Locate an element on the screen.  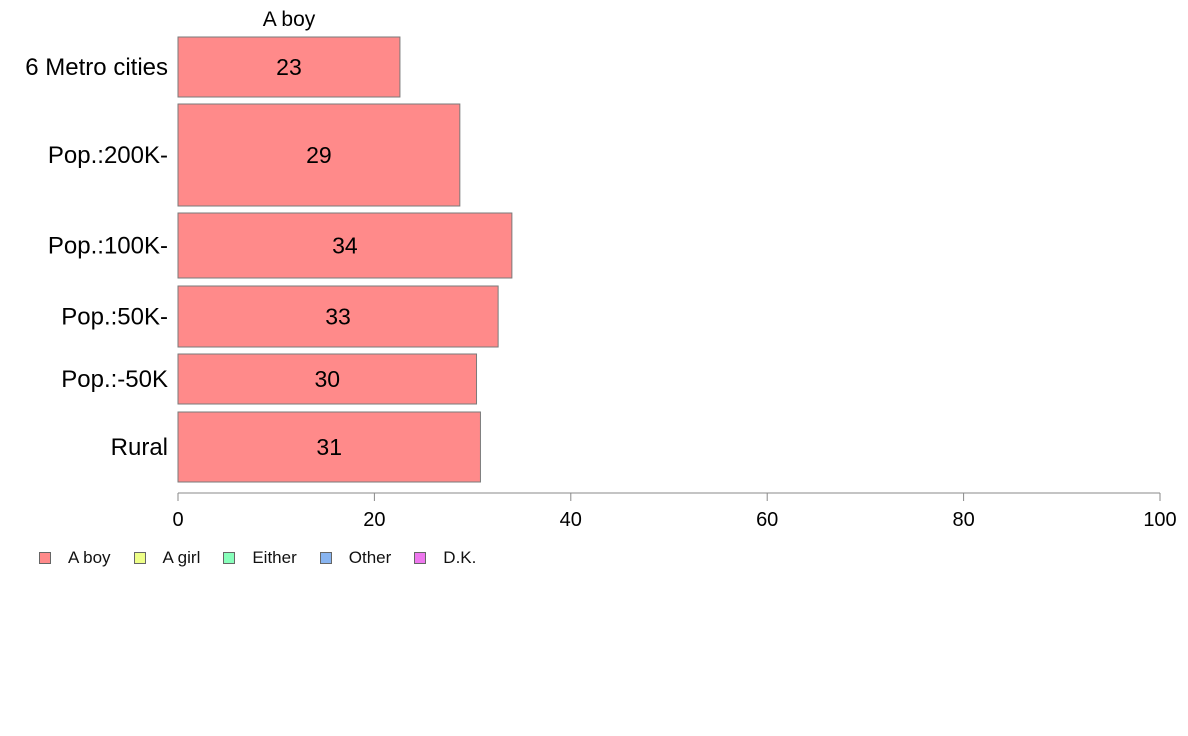
legend-item: A boy is located at coordinates (75, 558).